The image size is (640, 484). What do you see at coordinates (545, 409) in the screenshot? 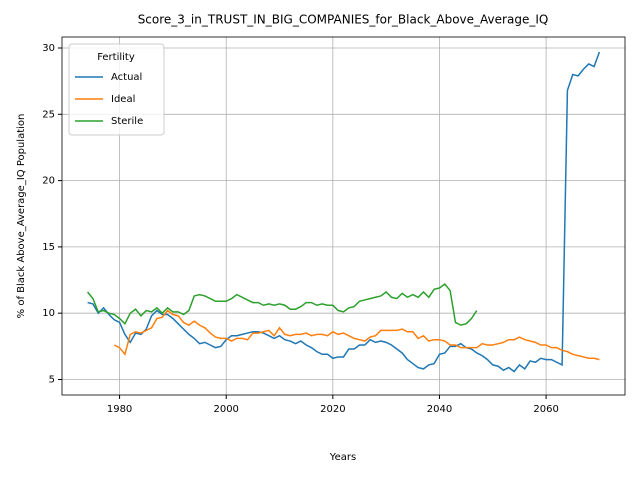
I see `x-tick-label: 2060` at bounding box center [545, 409].